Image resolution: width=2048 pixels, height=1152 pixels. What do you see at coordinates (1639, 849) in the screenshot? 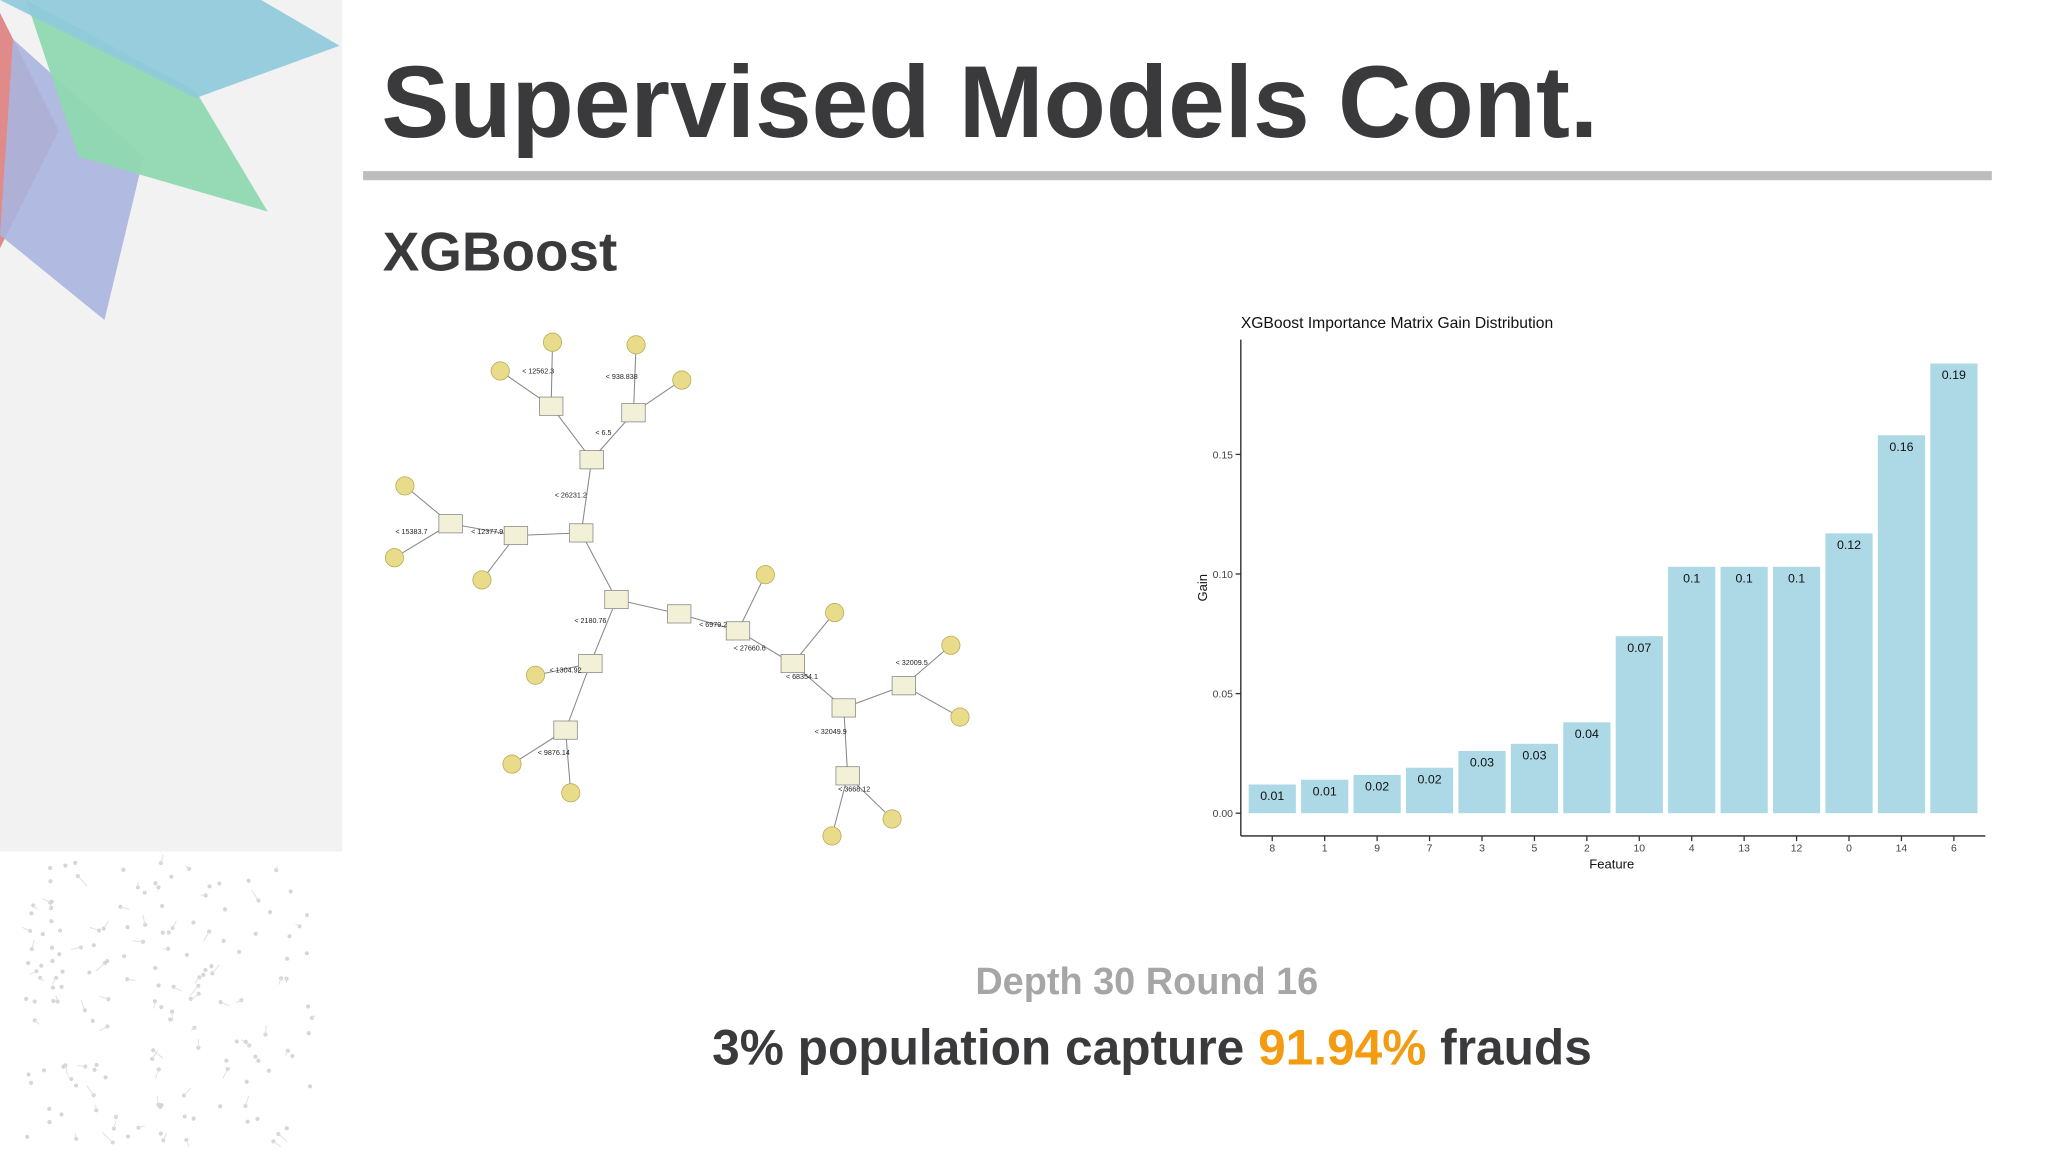
I see `x-tick-label: 10` at bounding box center [1639, 849].